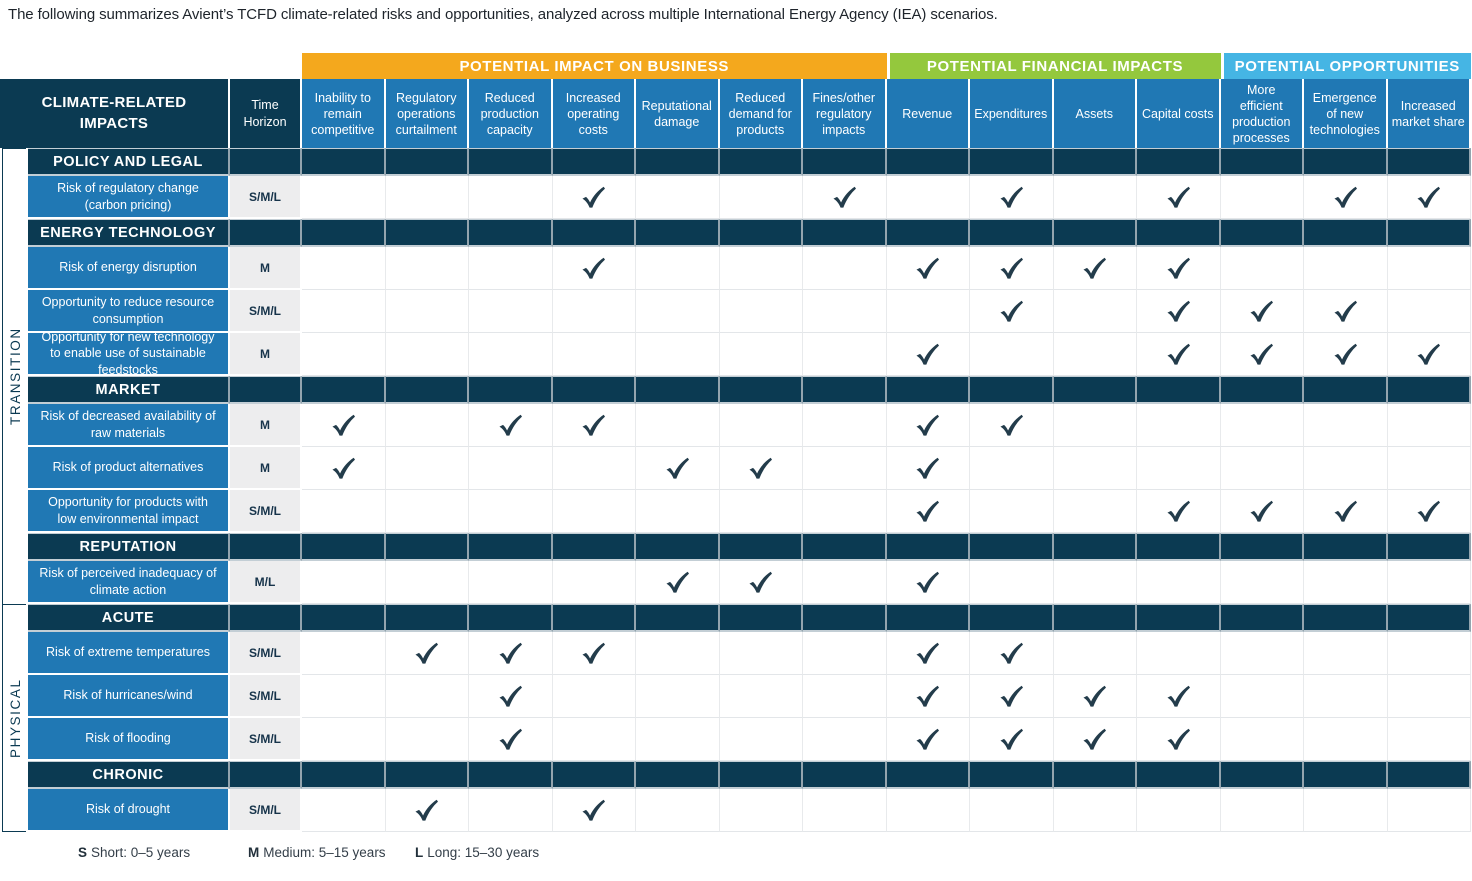 The image size is (1472, 881). I want to click on column-header: Regulatory operations curtailment, so click(427, 113).